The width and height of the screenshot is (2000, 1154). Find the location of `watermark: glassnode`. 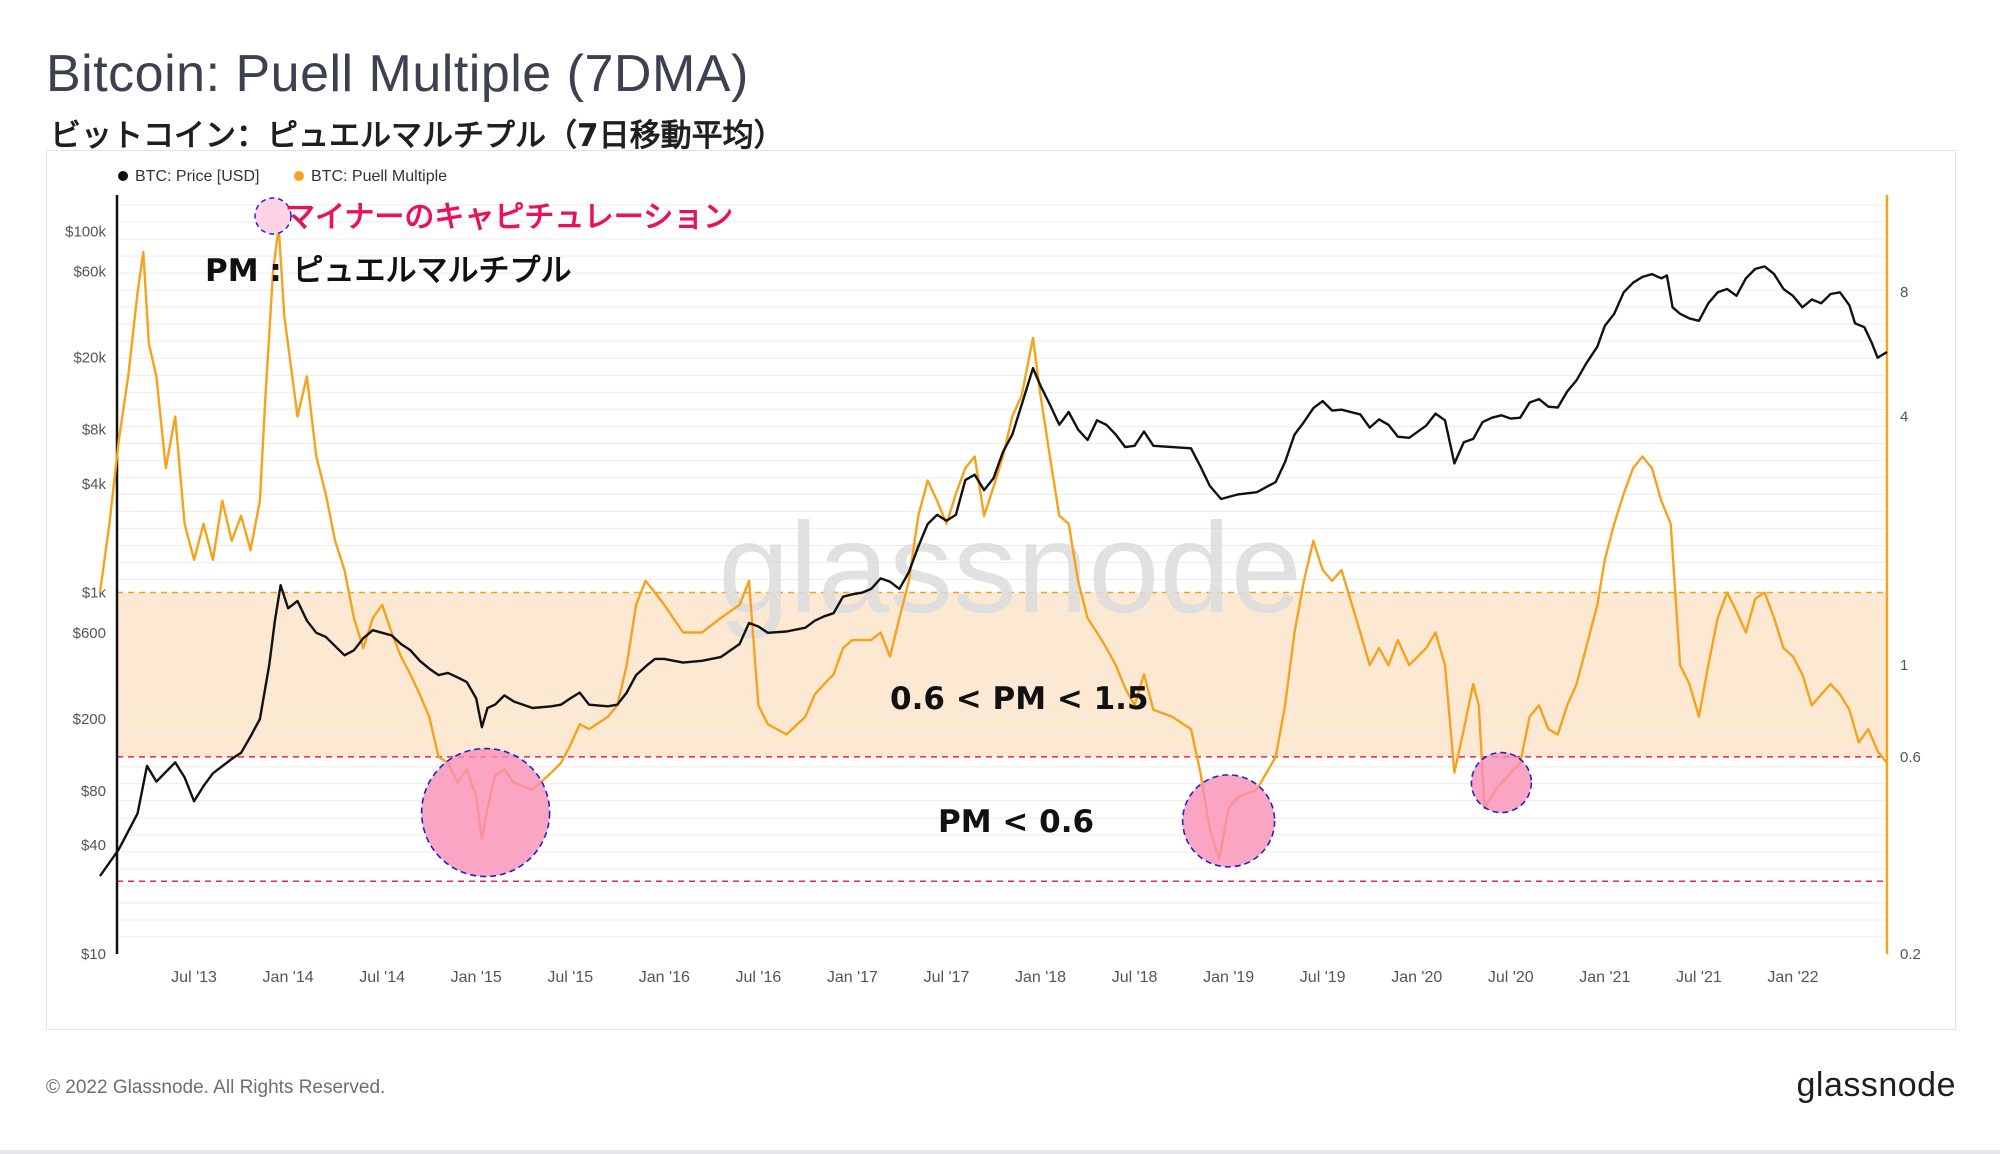

watermark: glassnode is located at coordinates (1010, 568).